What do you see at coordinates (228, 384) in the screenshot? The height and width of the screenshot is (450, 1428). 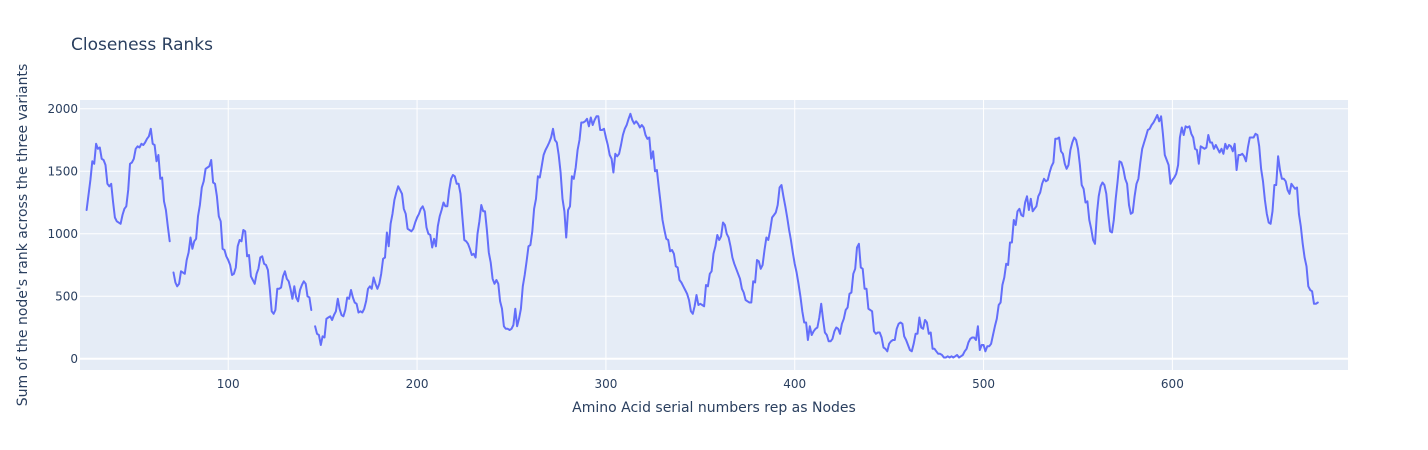 I see `x-tick-label: 100` at bounding box center [228, 384].